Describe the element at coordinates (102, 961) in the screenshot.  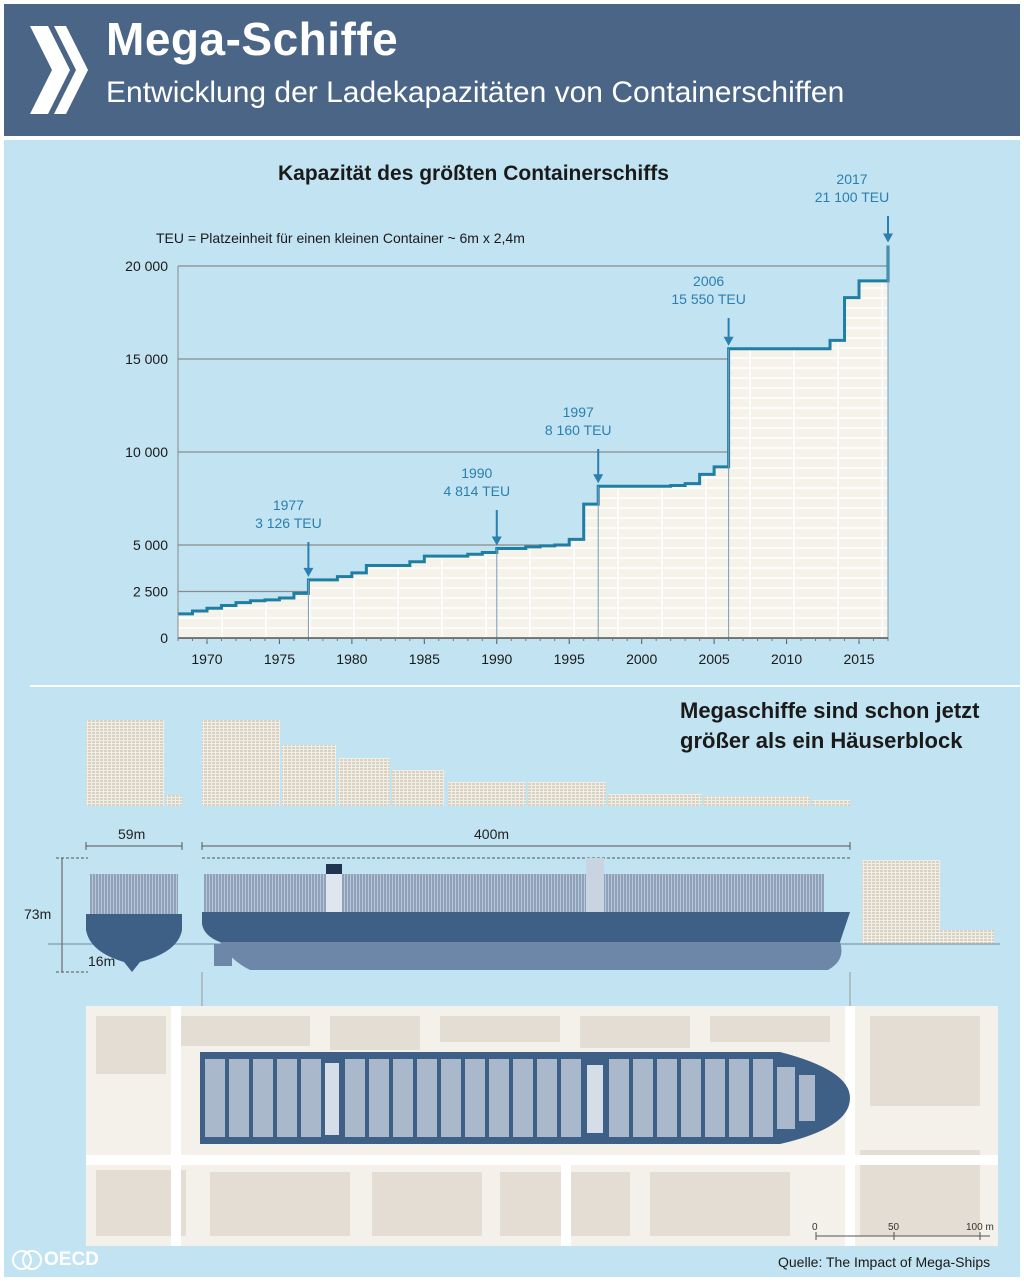
I see `ship-draft-label: 16m` at that location.